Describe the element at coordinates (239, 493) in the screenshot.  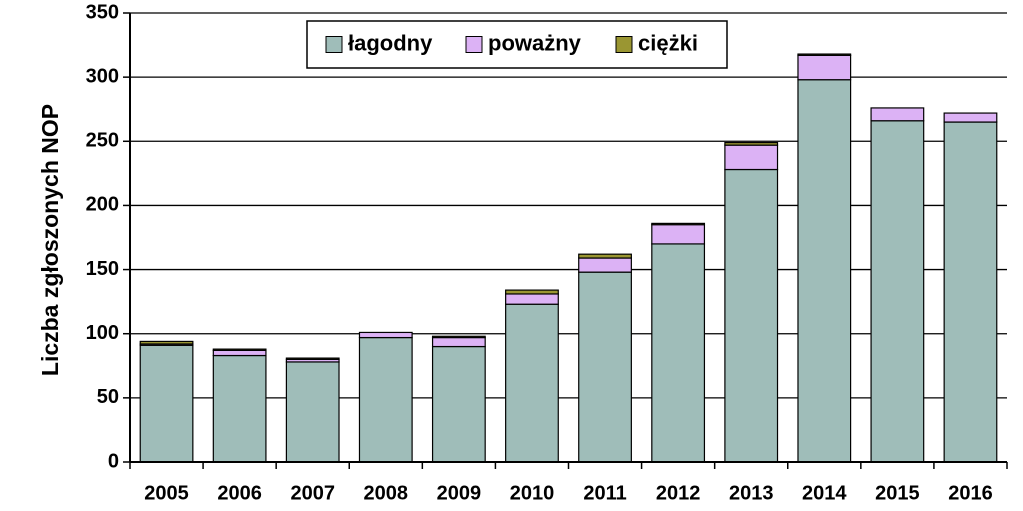
I see `x-tick-label: 2006` at that location.